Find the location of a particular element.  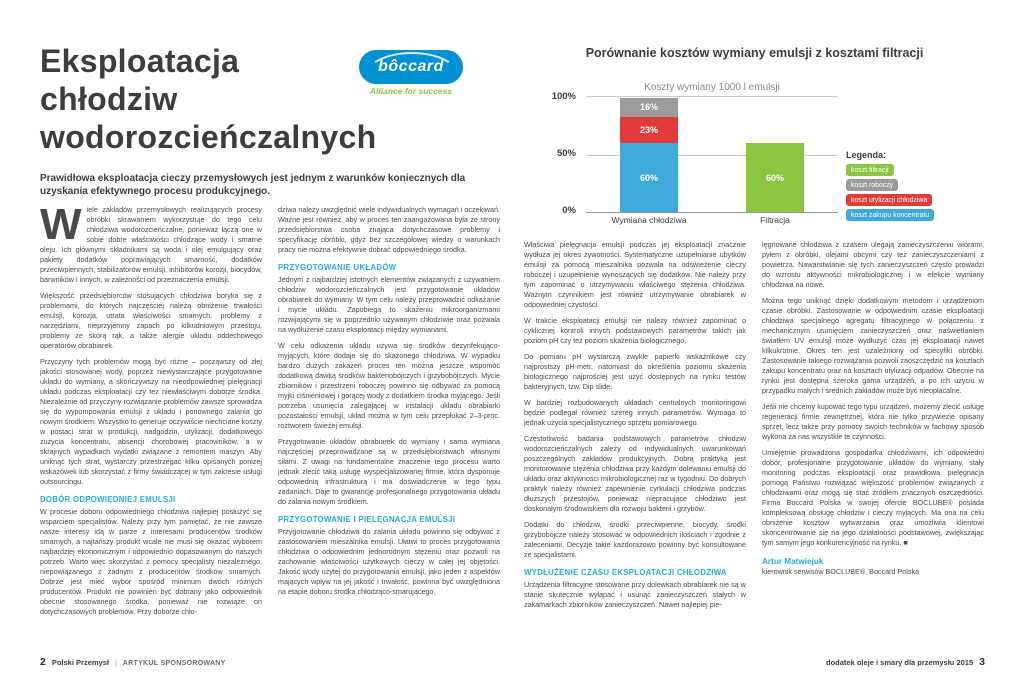

section-heading: PRZYGOTOWANIE UKŁADÓW is located at coordinates (337, 267).